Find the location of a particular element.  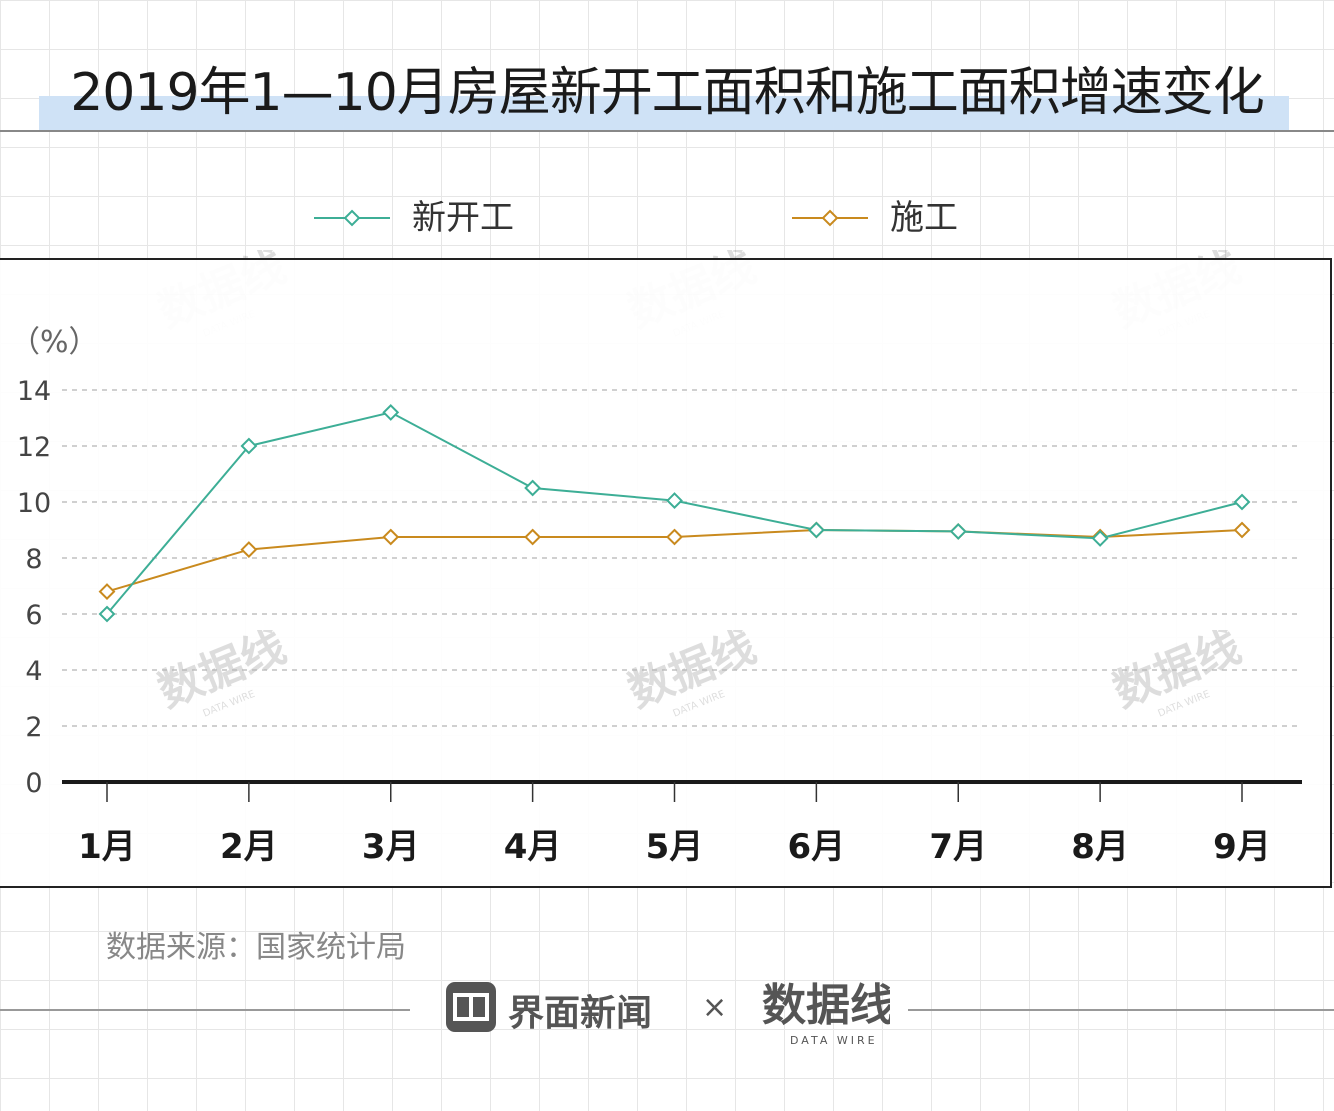

x-tick-label: 1月 is located at coordinates (107, 847).